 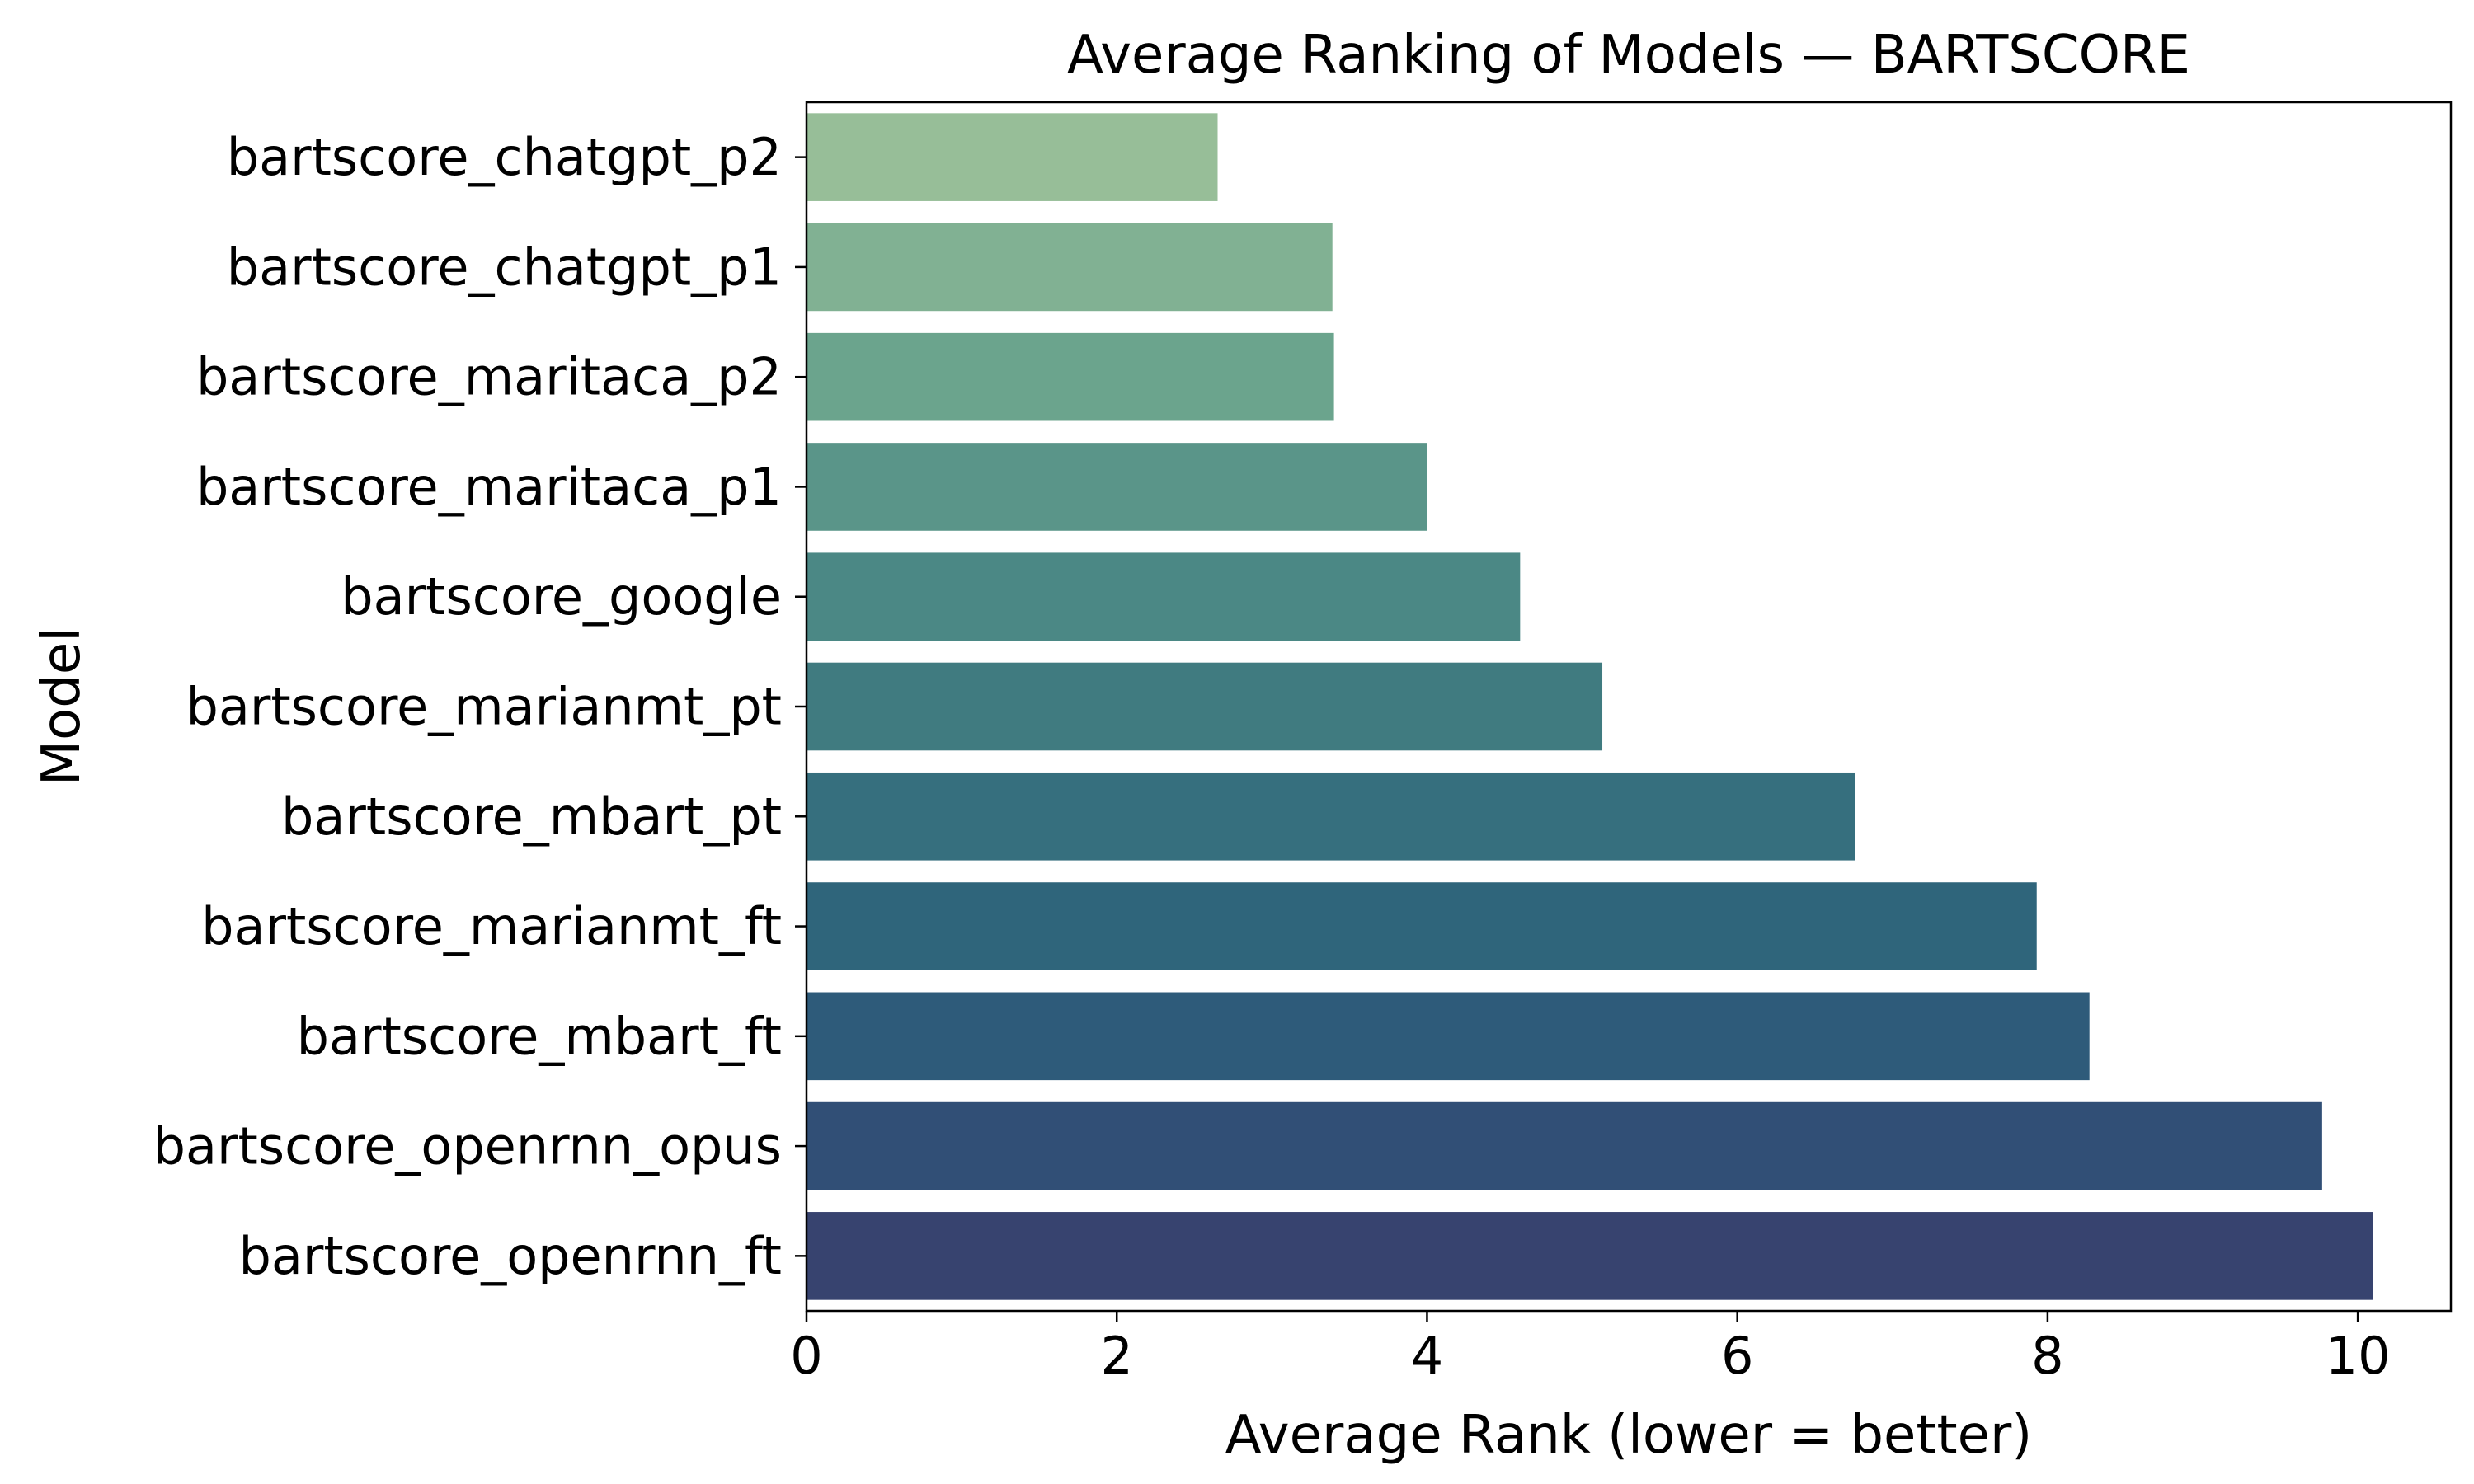 I want to click on y-tick-label: bartscore_mbart_ft, so click(x=539, y=1036).